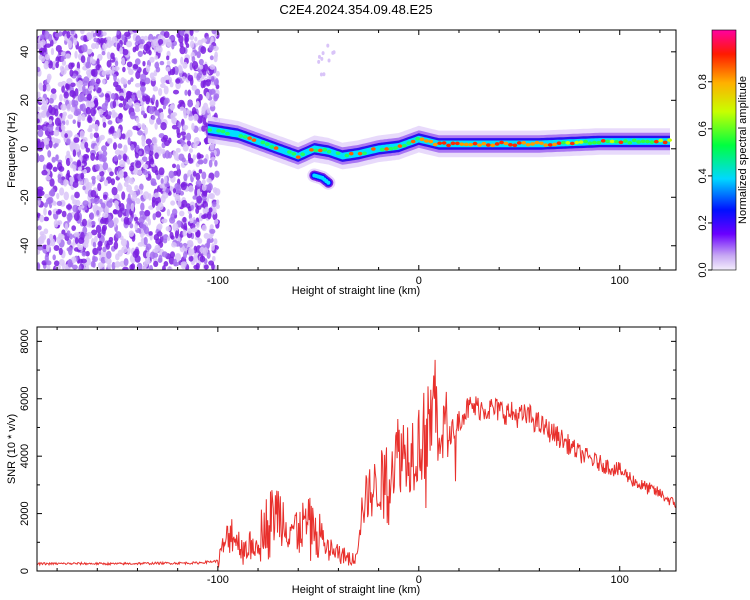  Describe the element at coordinates (25, 513) in the screenshot. I see `snr-y-tick-label: 2000` at that location.